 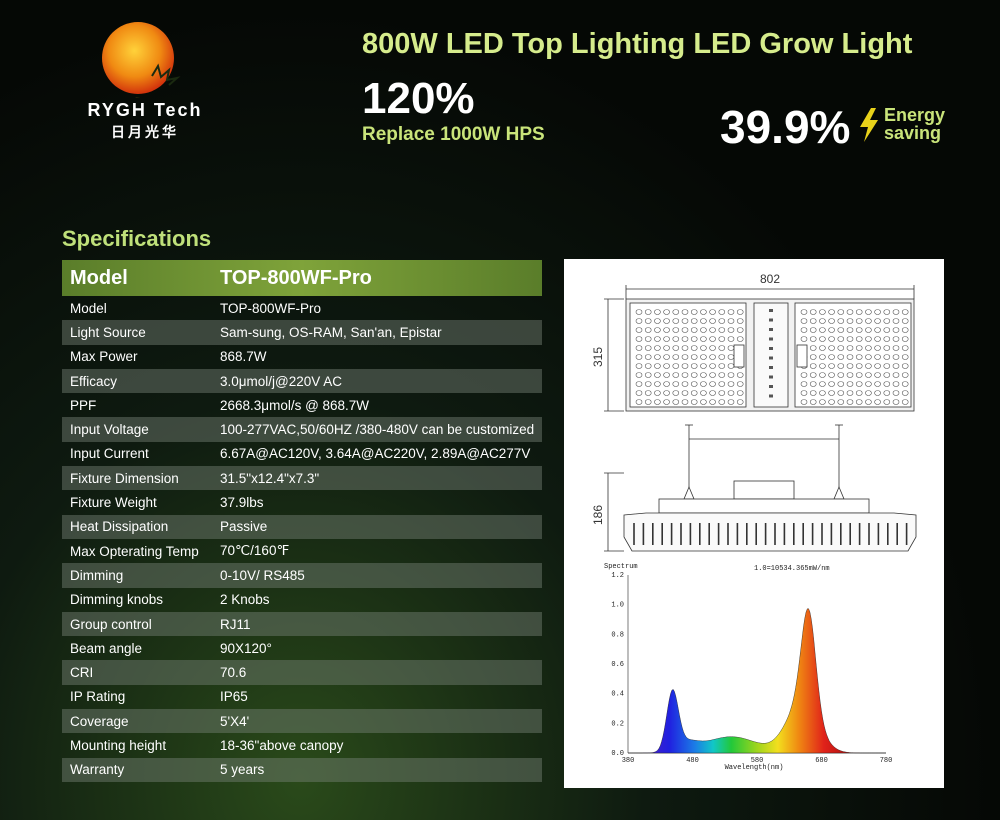 What do you see at coordinates (617, 724) in the screenshot?
I see `spectrum-y-tick: 0.2` at bounding box center [617, 724].